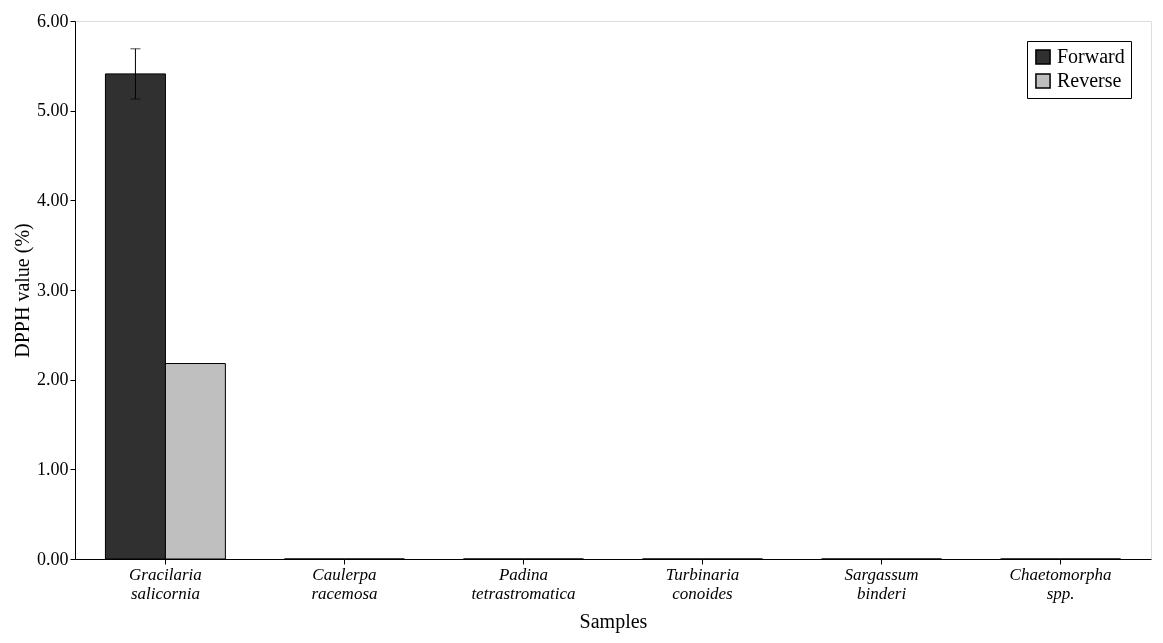 This screenshot has width=1163, height=643. I want to click on y-tick-label: 5.00, so click(53, 110).